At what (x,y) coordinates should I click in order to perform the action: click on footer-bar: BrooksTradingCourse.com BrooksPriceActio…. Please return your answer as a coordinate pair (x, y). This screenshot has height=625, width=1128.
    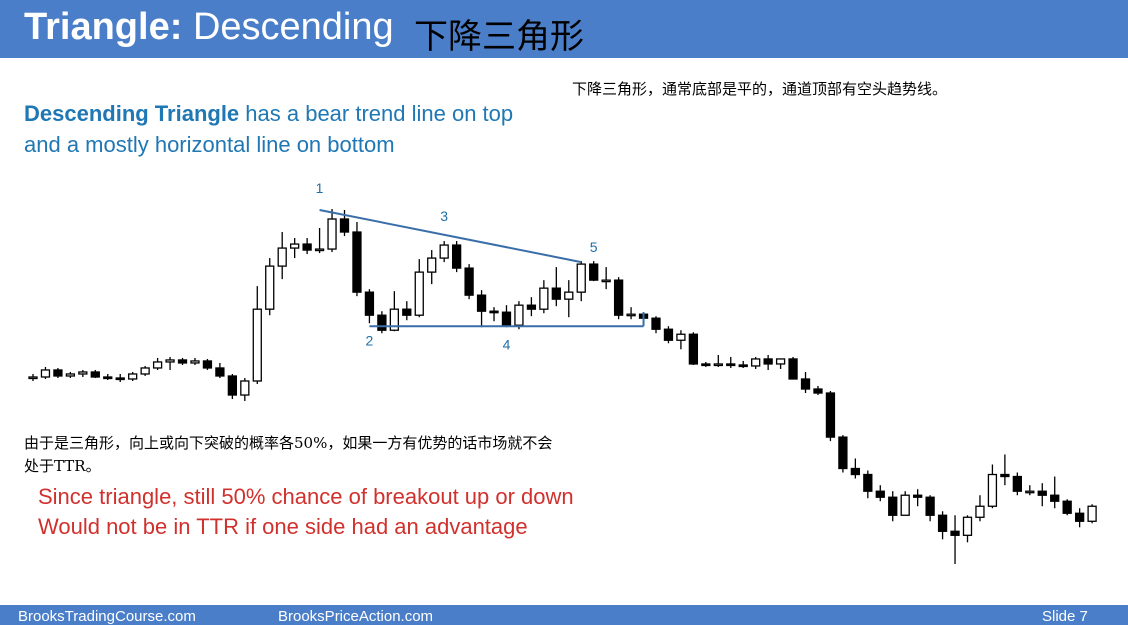
    Looking at the image, I should click on (564, 615).